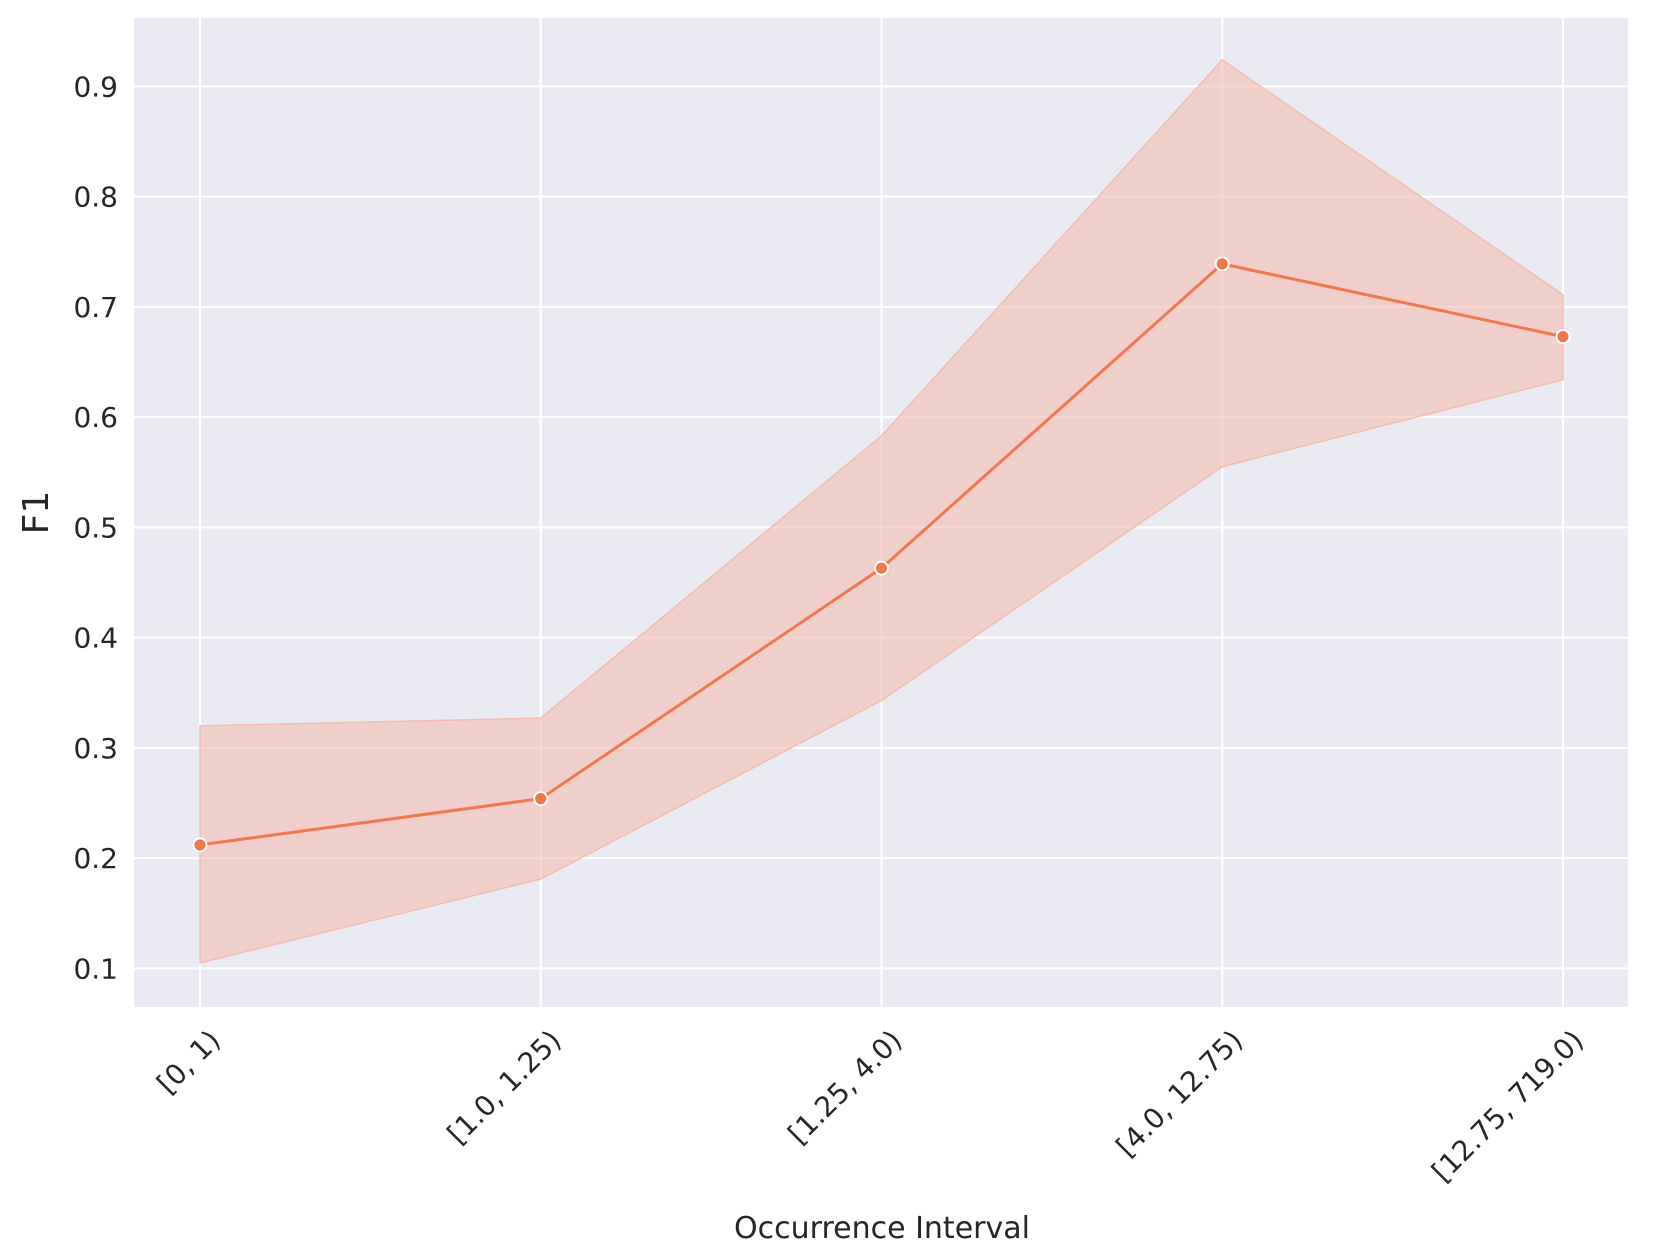 The image size is (1660, 1256). Describe the element at coordinates (95, 638) in the screenshot. I see `y-tick-label: 0.4` at that location.